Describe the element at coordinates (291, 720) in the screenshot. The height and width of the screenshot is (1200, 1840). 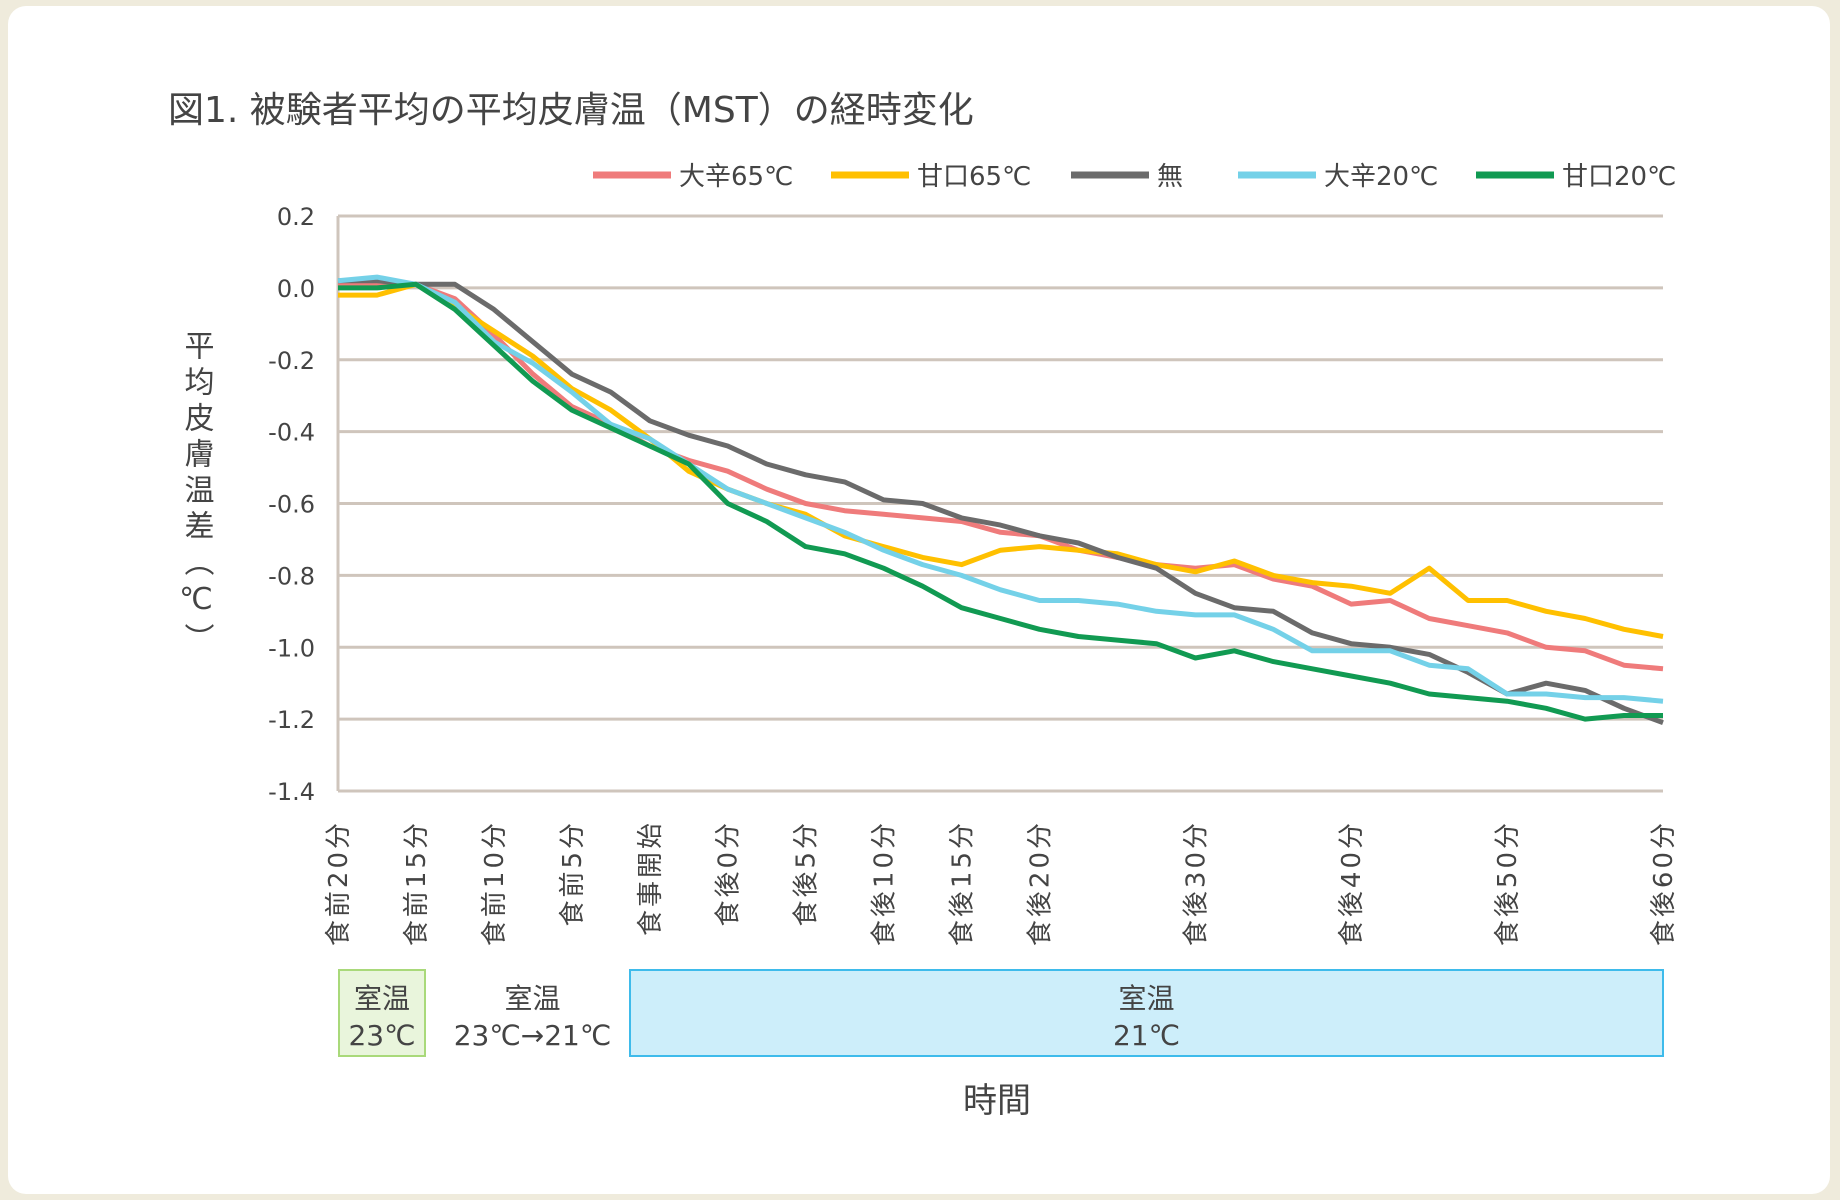
I see `y-tick-label: -1.2` at that location.